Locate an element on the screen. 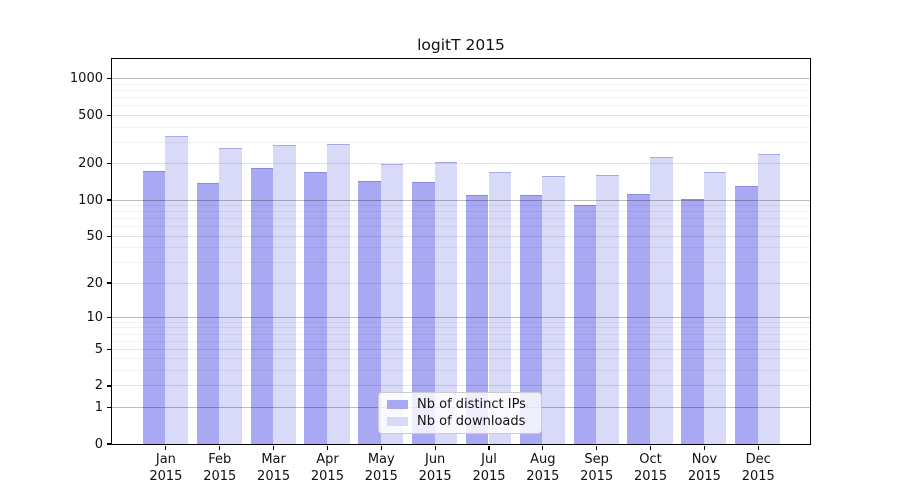  x-tick-jul is located at coordinates (489, 447).